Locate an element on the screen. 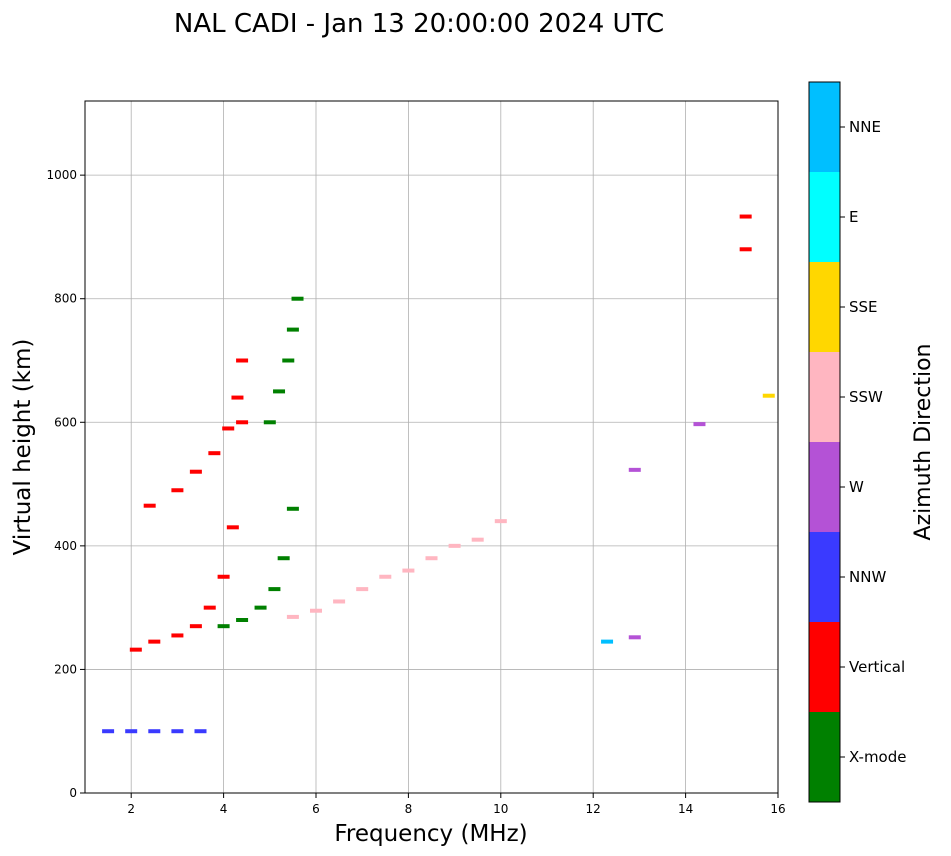 The width and height of the screenshot is (951, 856). colorbar-frame is located at coordinates (824, 442).